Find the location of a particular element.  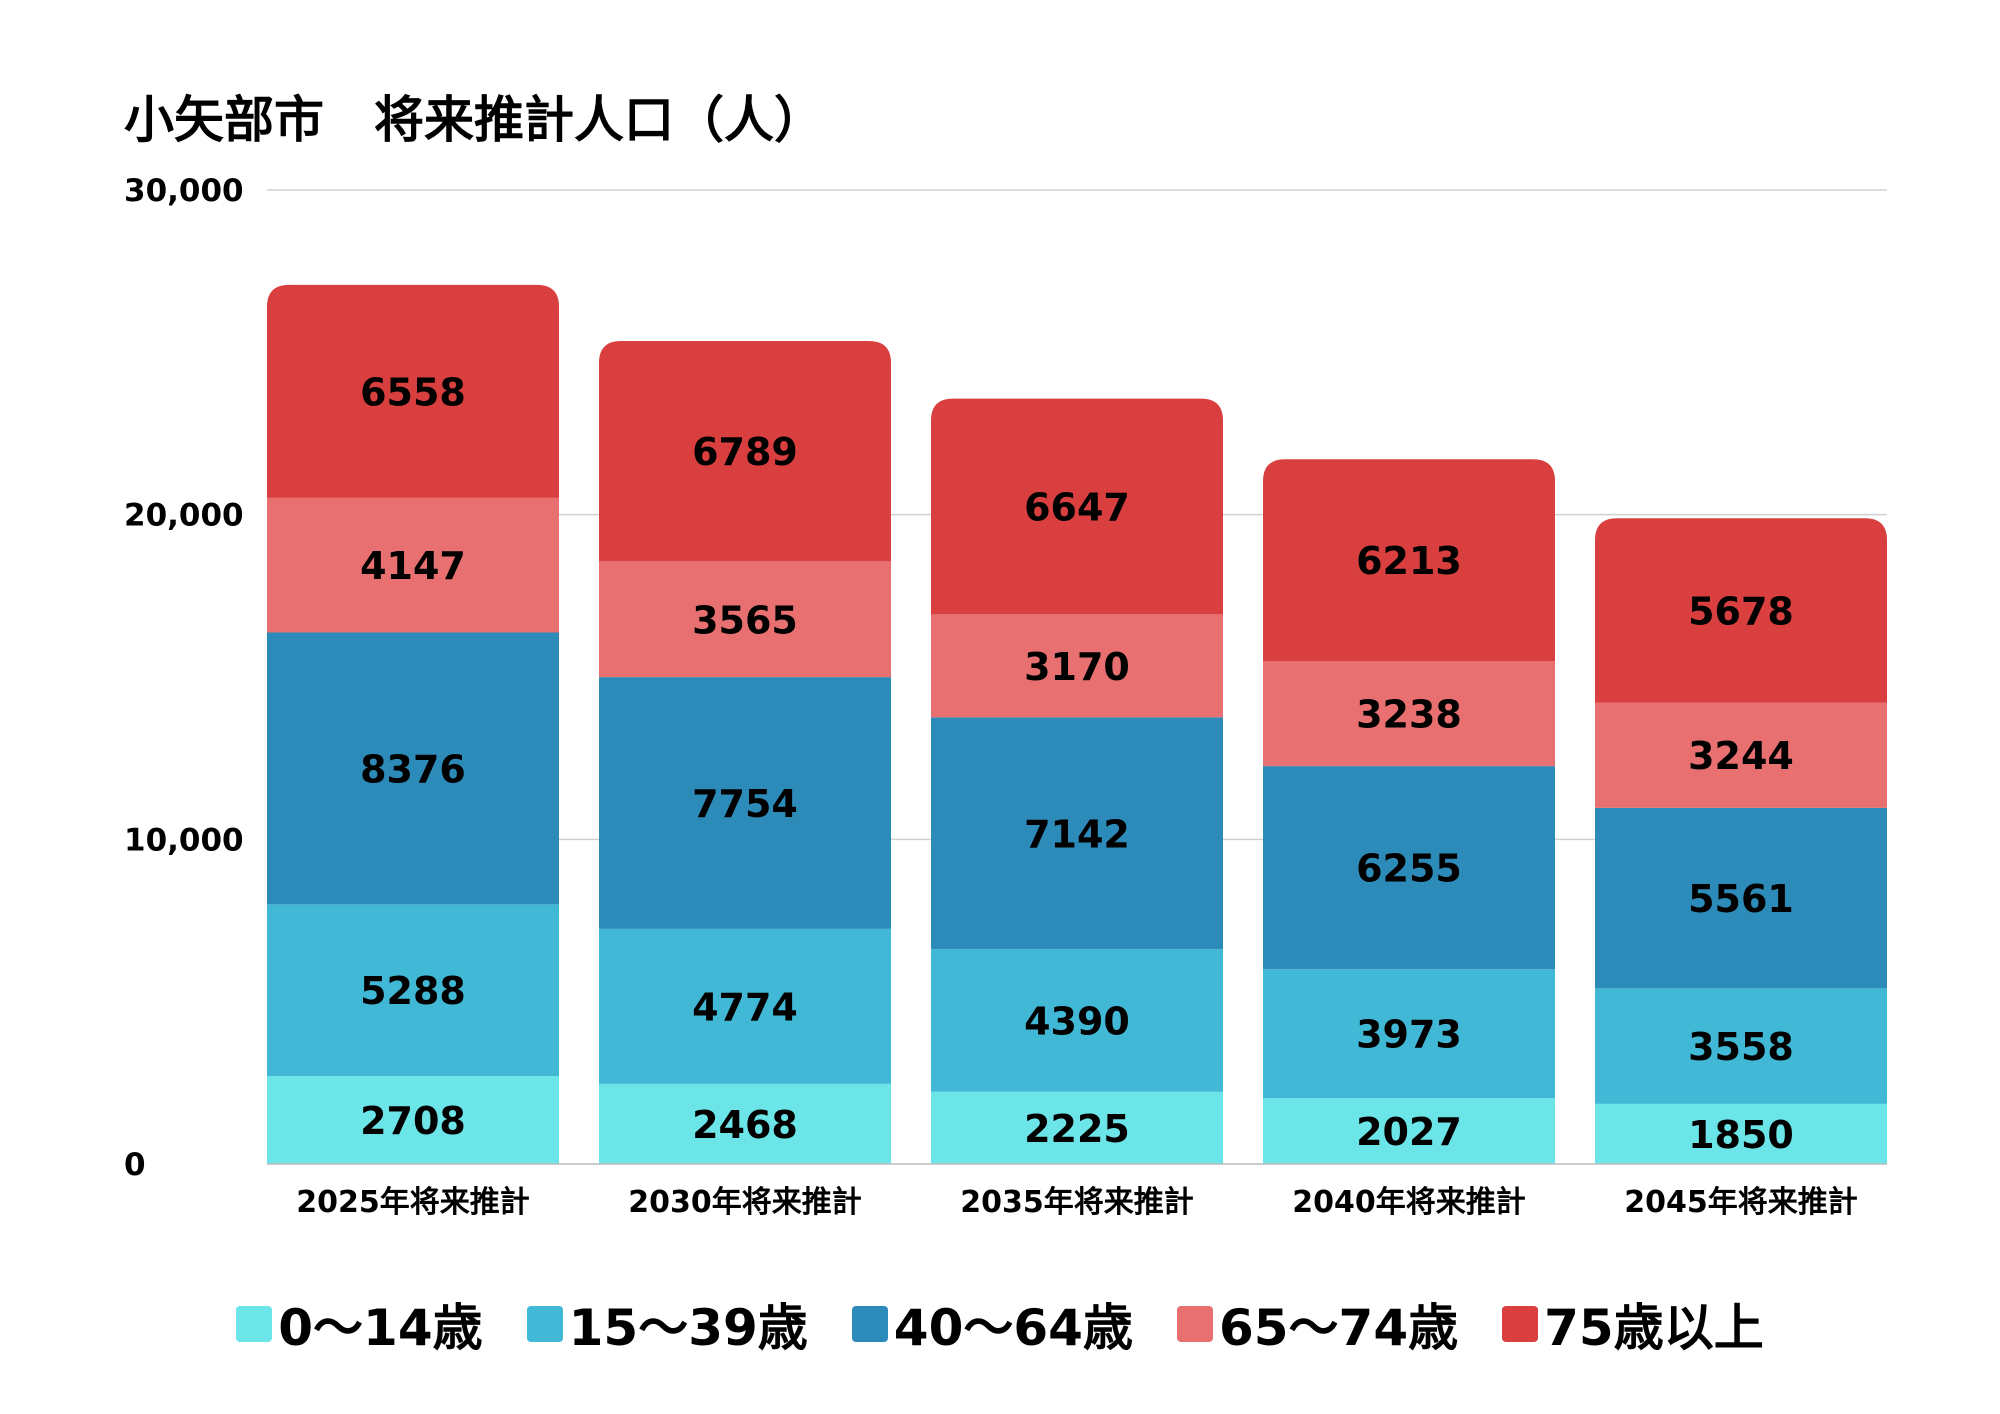

data-label: 4390 is located at coordinates (1077, 1021).